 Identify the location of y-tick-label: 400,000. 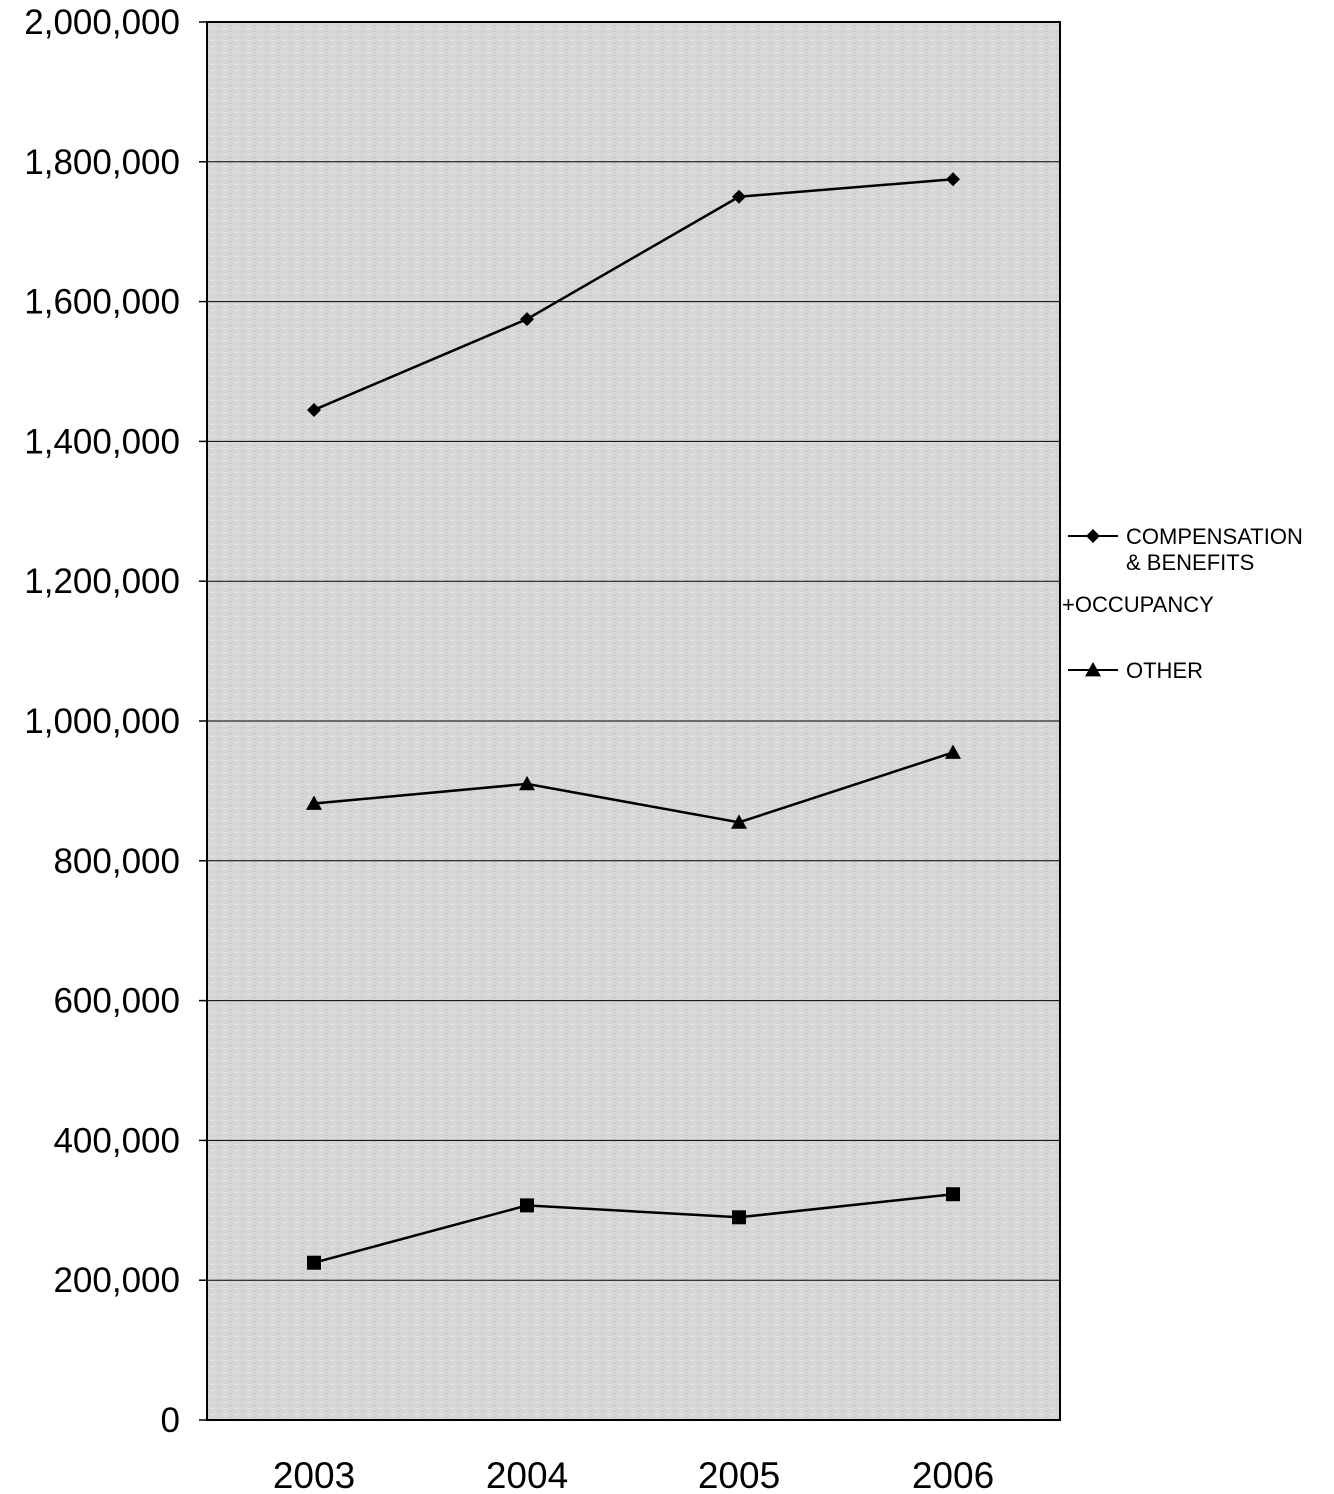
(116, 1140).